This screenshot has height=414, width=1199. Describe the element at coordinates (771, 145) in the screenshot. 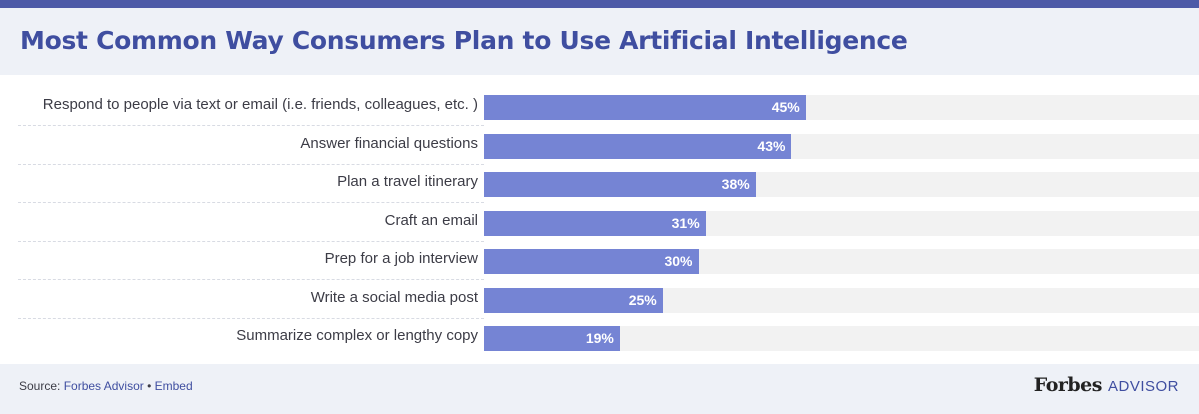

I see `bar-value-label: 43%` at that location.